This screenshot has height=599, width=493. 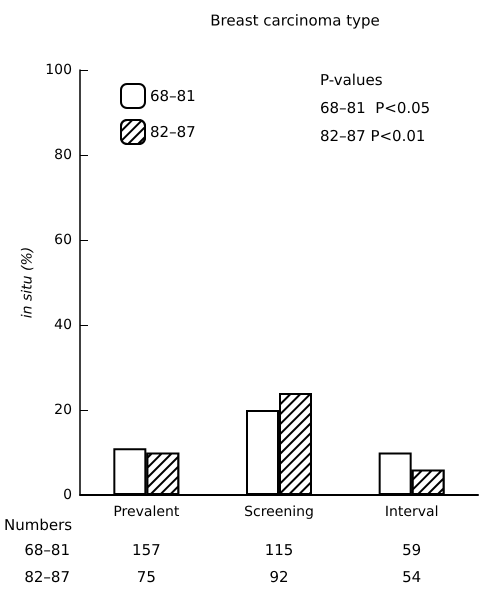 I want to click on y-tick-label: 40, so click(x=63, y=325).